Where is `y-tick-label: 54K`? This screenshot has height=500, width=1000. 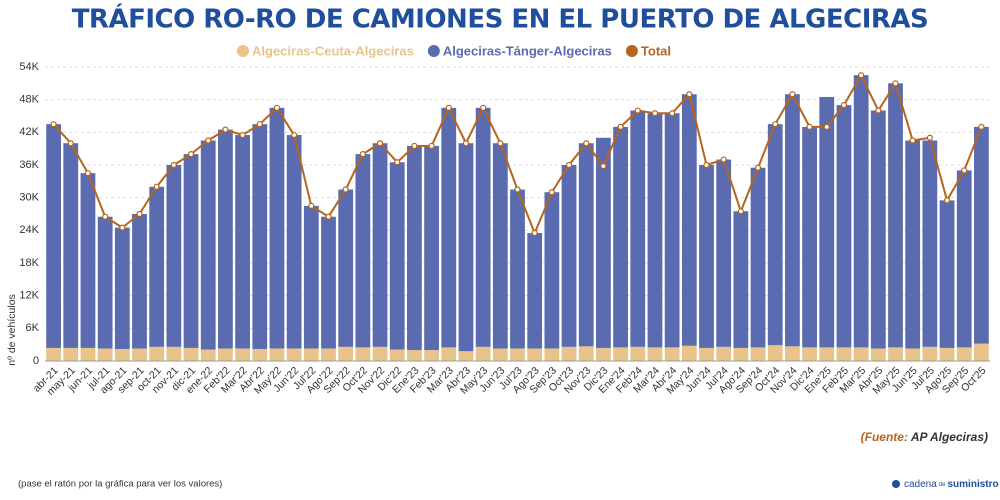
y-tick-label: 54K is located at coordinates (29, 67).